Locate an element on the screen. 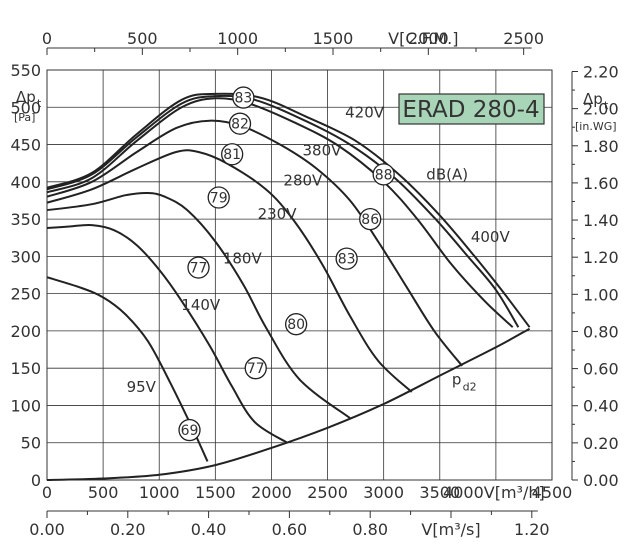  db-bubble-label: 82 is located at coordinates (240, 125).